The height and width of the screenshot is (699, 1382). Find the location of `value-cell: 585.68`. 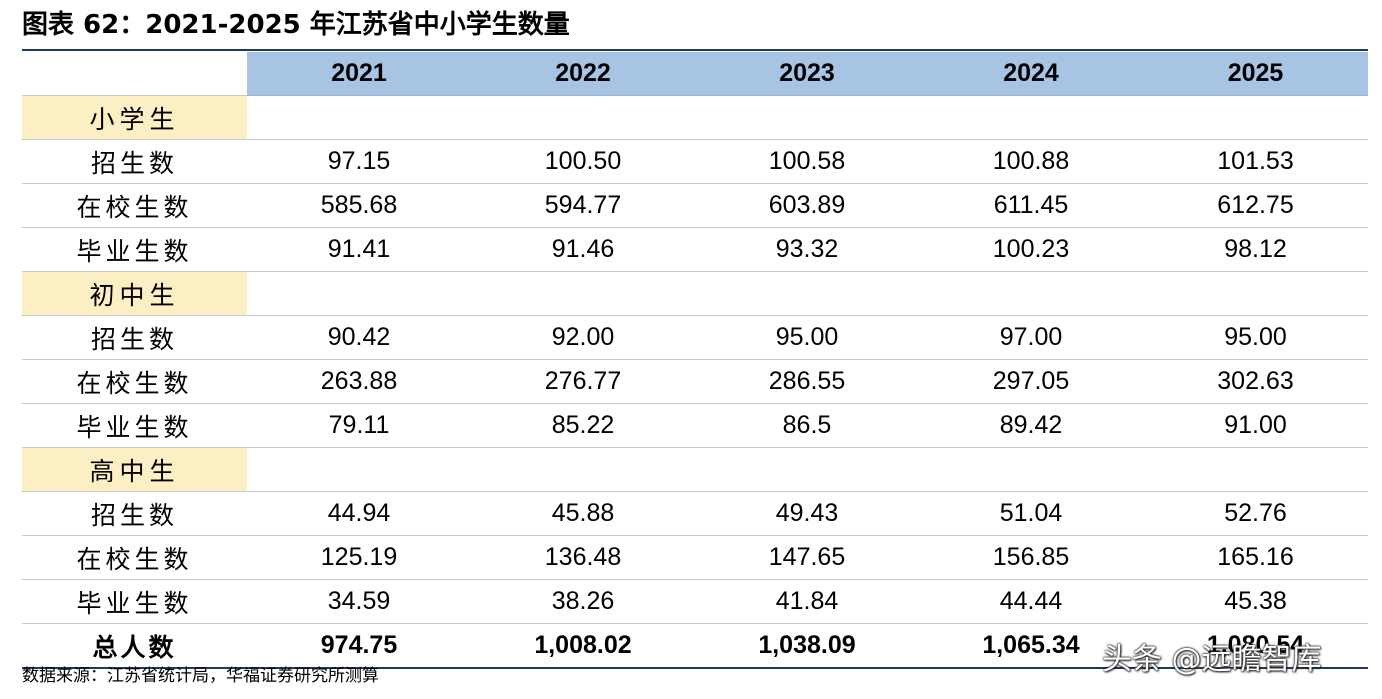

value-cell: 585.68 is located at coordinates (359, 205).